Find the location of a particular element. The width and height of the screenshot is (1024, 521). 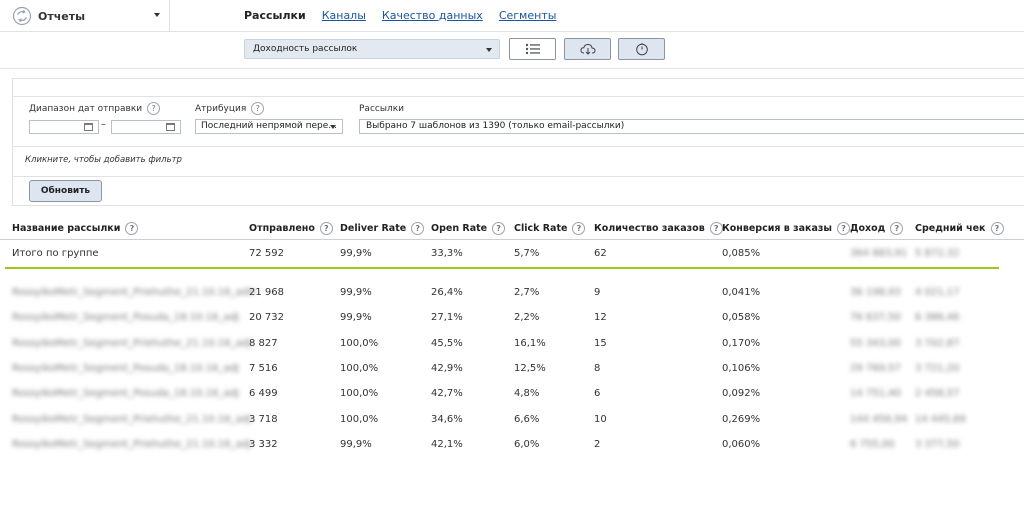

total-revenue: 364 883,91 is located at coordinates (879, 253).